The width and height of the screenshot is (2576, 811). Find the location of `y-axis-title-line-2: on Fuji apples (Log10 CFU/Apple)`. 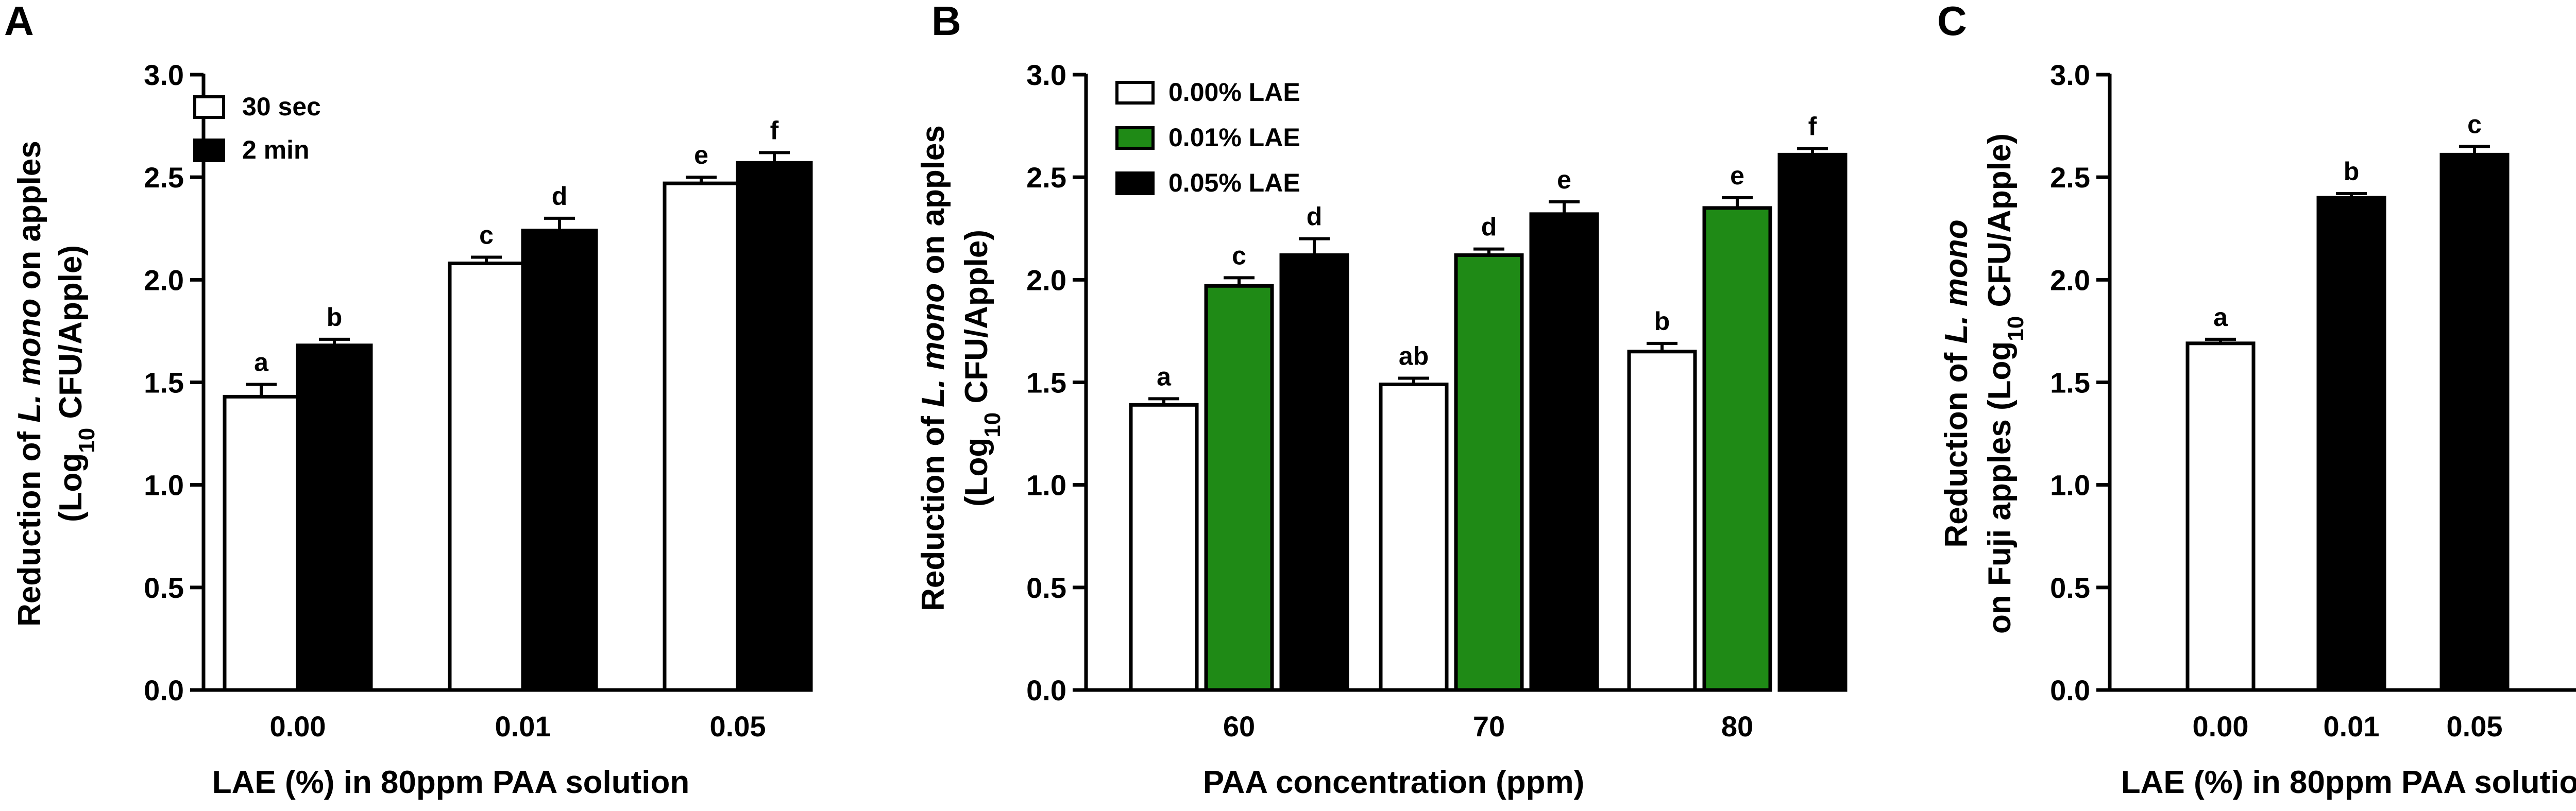

y-axis-title-line-2: on Fuji apples (Log10 CFU/Apple) is located at coordinates (2005, 383).